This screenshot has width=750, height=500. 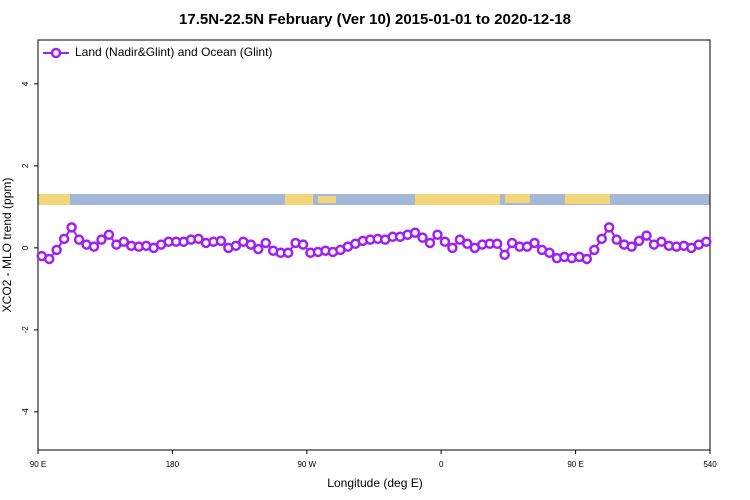 What do you see at coordinates (441, 464) in the screenshot?
I see `x-tick-label: 0` at bounding box center [441, 464].